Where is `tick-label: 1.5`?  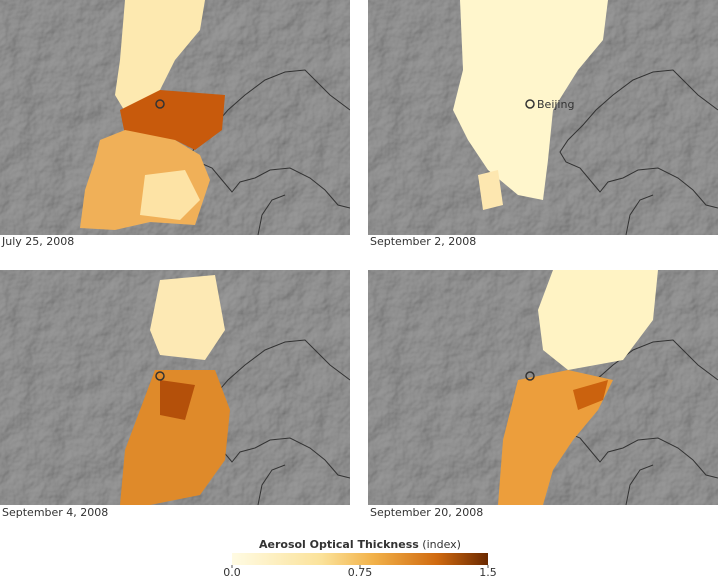
tick-label: 1.5 is located at coordinates (488, 571).